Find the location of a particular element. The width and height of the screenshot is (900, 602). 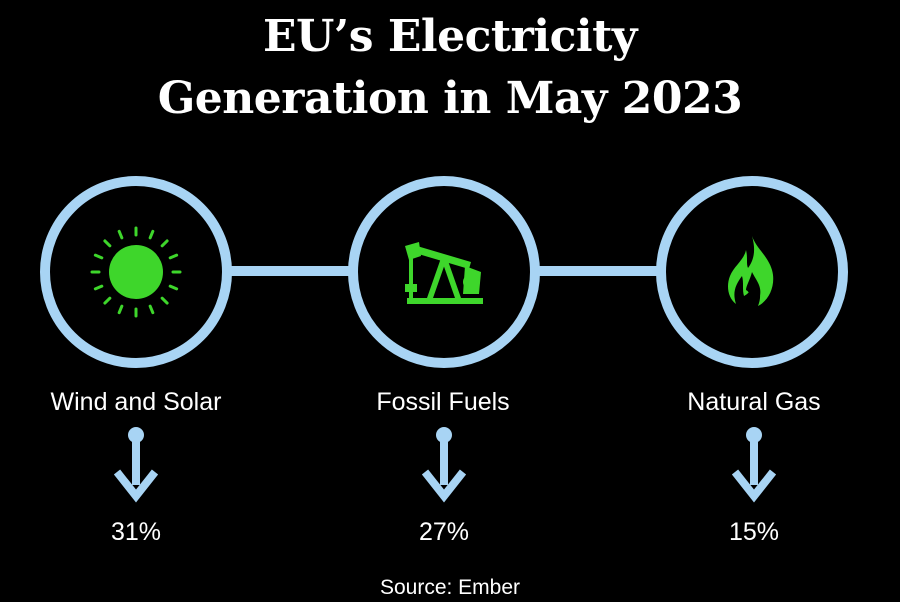

natural-gas-label: Natural Gas is located at coordinates (754, 402).